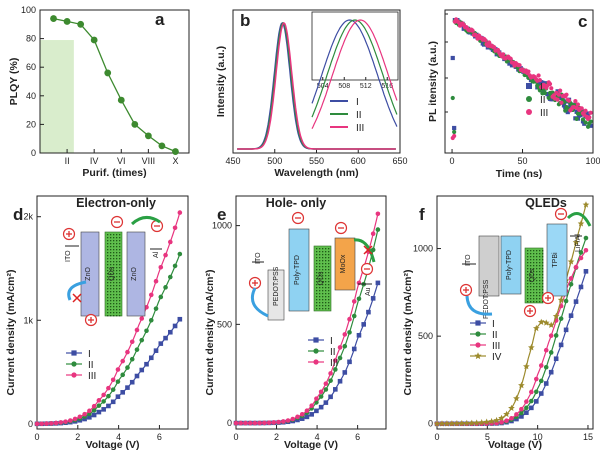 This screenshot has width=600, height=457. What do you see at coordinates (354, 74) in the screenshot?
I see `inset-line-III` at bounding box center [354, 74].